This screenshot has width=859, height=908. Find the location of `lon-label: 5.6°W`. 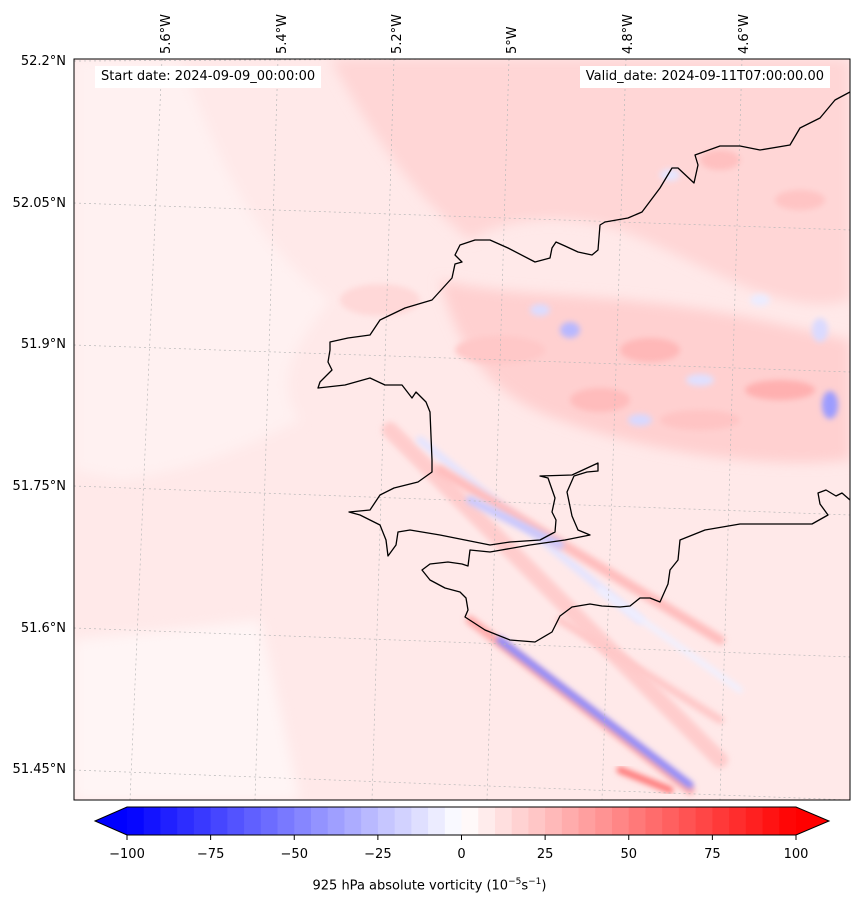

lon-label: 5.6°W is located at coordinates (166, 34).